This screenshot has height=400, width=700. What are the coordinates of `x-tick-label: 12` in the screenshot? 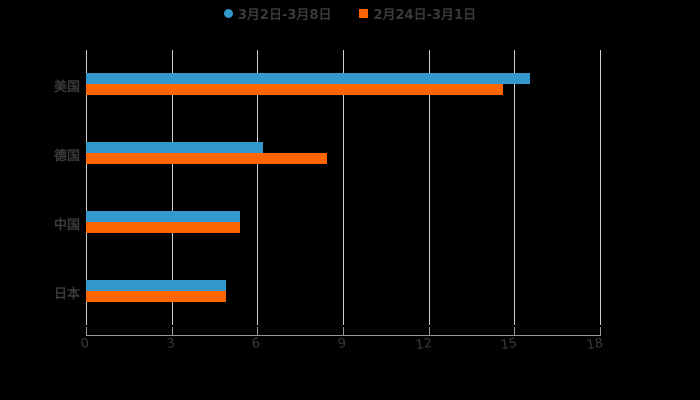 It's located at (424, 345).